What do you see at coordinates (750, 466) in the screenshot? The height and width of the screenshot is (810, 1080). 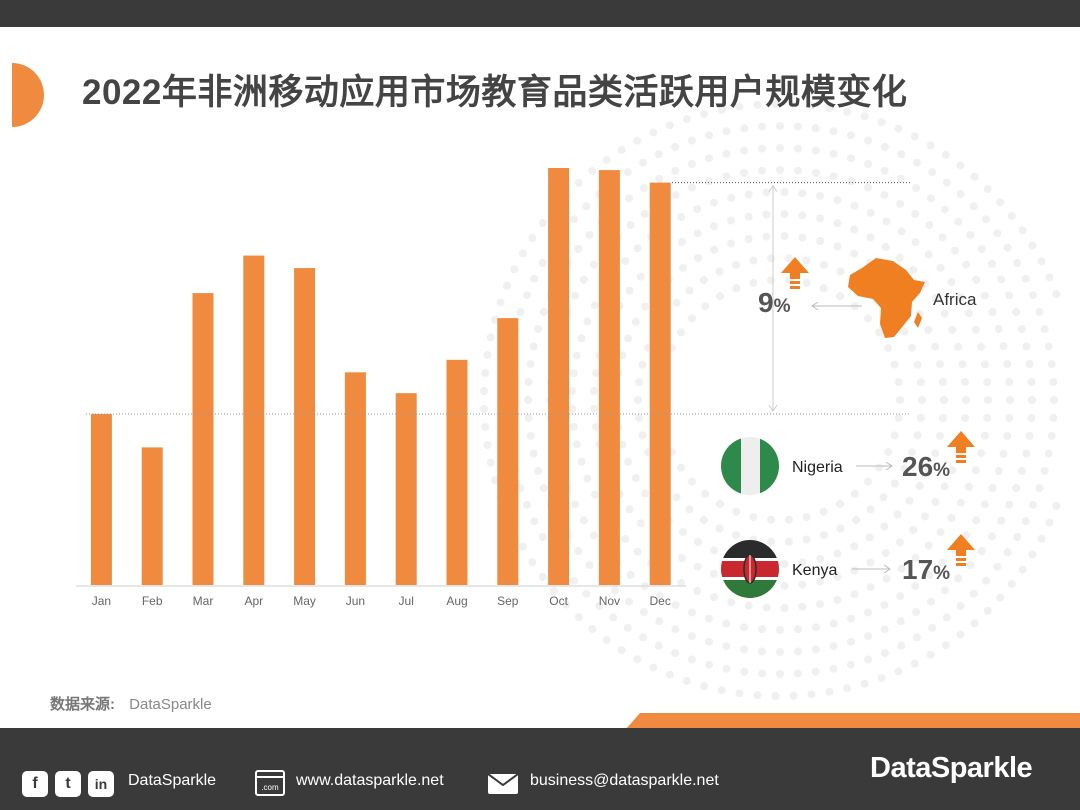 I see `nigeria-flag-icon` at bounding box center [750, 466].